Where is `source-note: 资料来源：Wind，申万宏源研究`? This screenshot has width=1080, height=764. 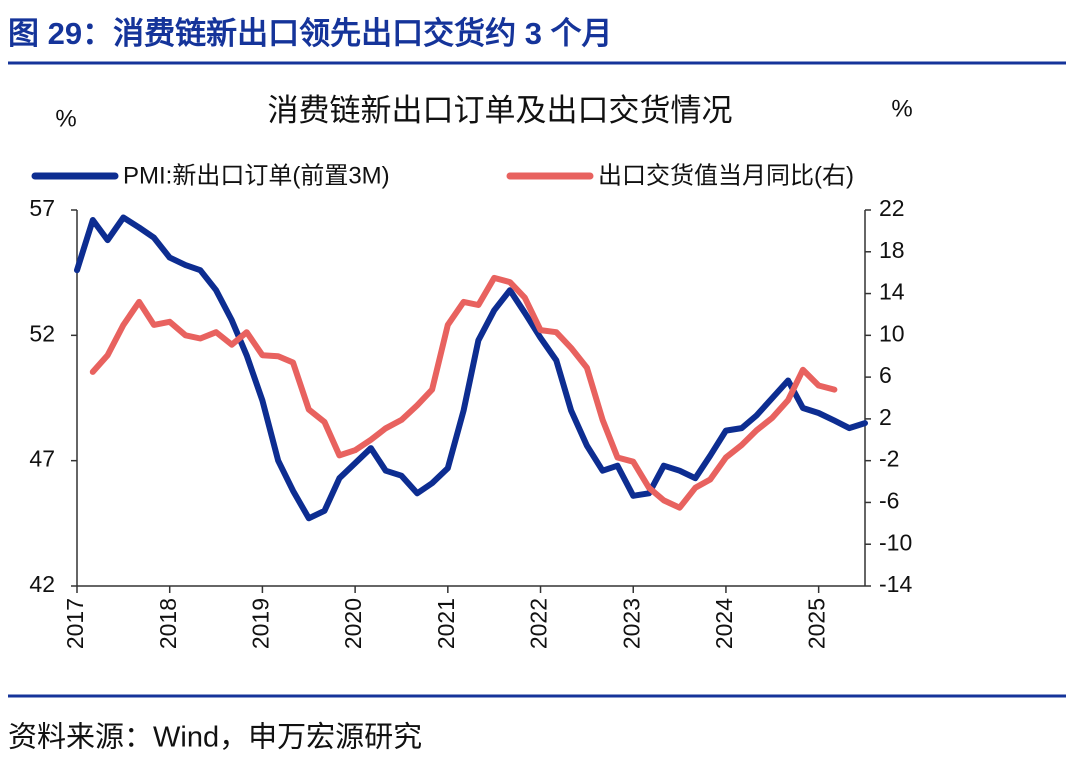 source-note: 资料来源：Wind，申万宏源研究 is located at coordinates (215, 737).